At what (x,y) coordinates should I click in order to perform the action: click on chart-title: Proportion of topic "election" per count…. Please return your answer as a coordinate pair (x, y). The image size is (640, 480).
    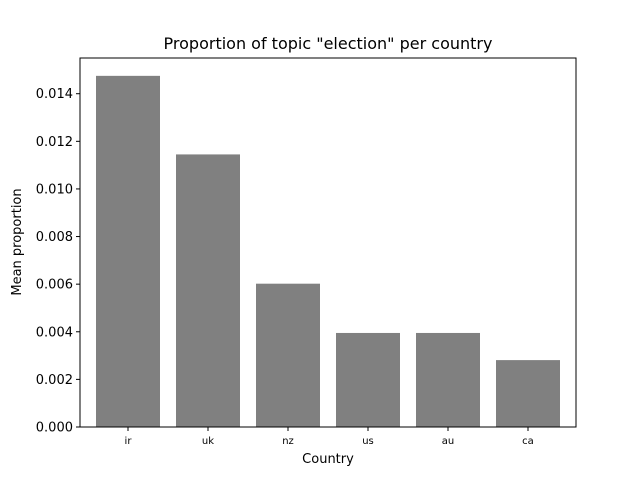
    Looking at the image, I should click on (328, 43).